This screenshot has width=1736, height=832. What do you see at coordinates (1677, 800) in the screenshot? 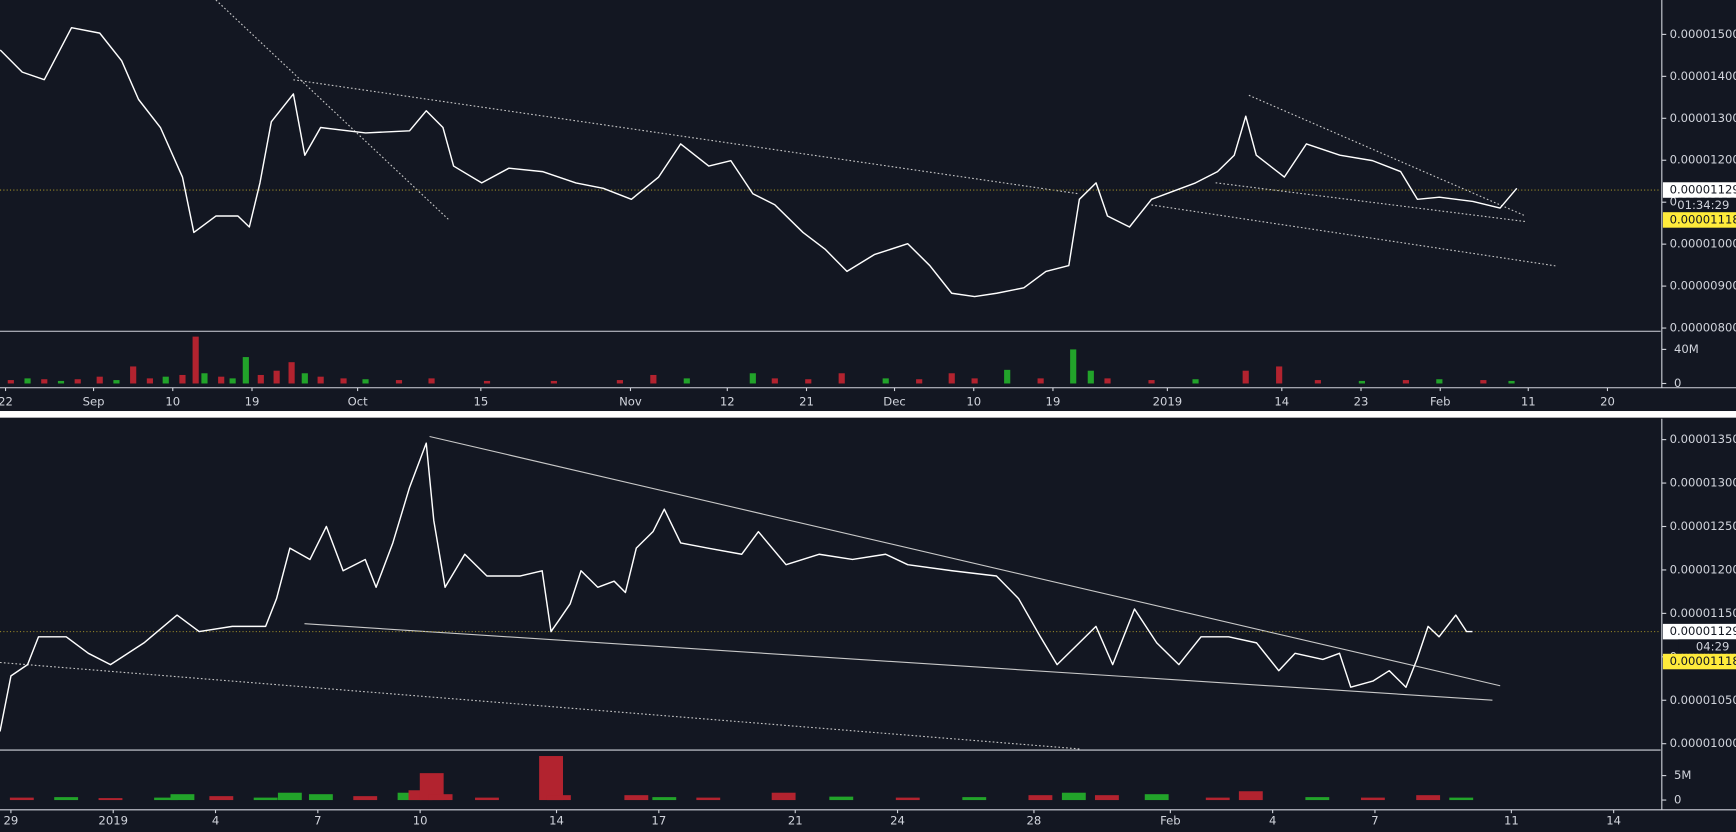
I see `volume-tick-label: 0` at bounding box center [1677, 800].